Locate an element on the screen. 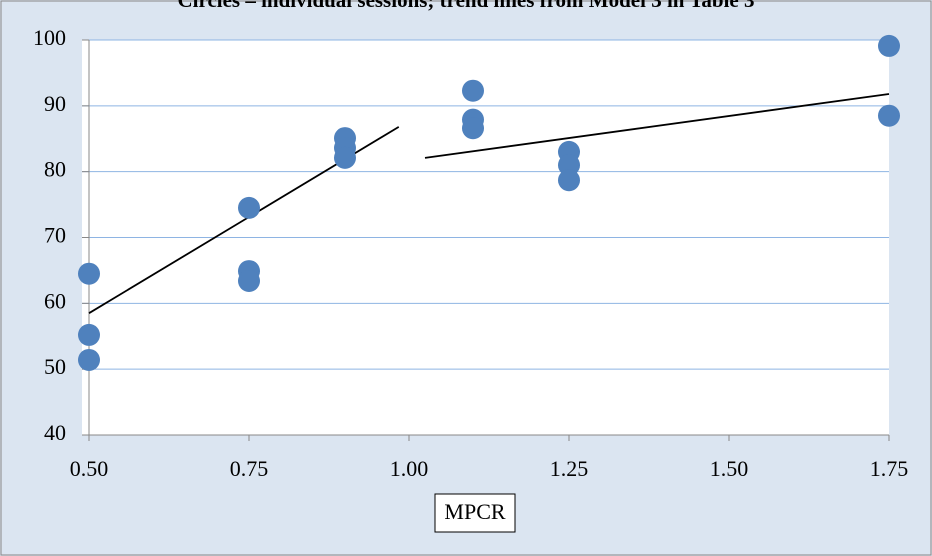  x-tick-label: 0.75 is located at coordinates (249, 468).